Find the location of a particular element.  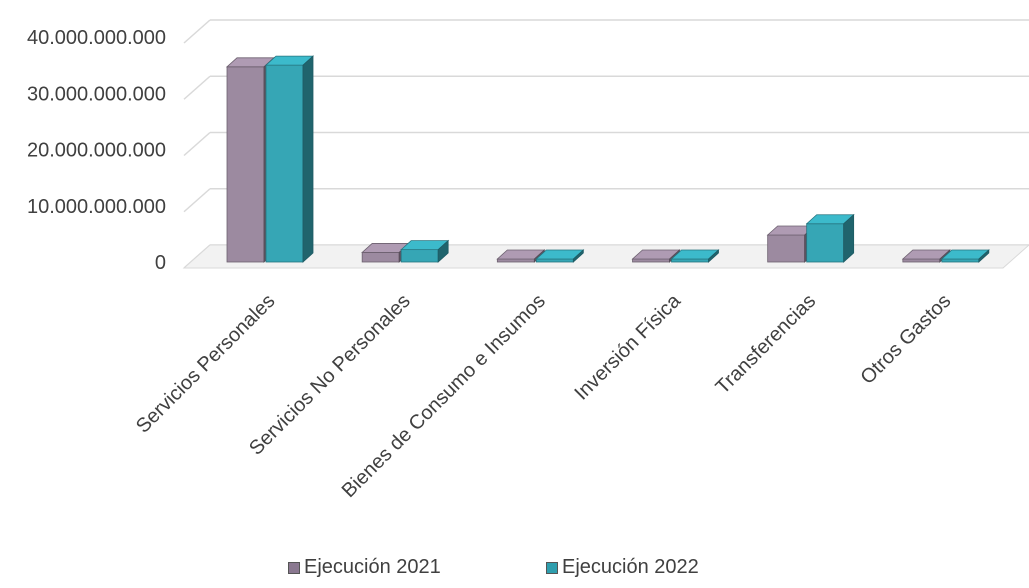

x-tick-label: Otros Gastos is located at coordinates (906, 339).